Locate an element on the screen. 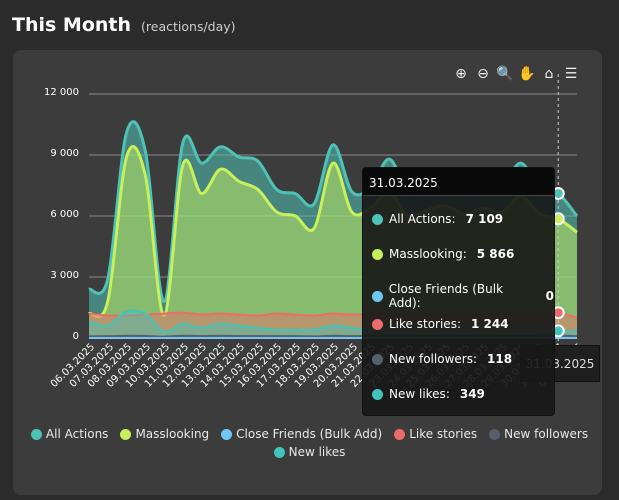 Image resolution: width=619 pixels, height=500 pixels. tooltip-series-label: All Actions: is located at coordinates (422, 219).